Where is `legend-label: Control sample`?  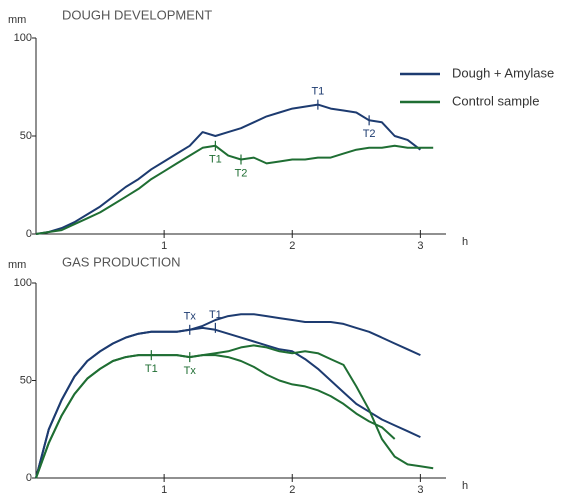
legend-label: Control sample is located at coordinates (495, 100).